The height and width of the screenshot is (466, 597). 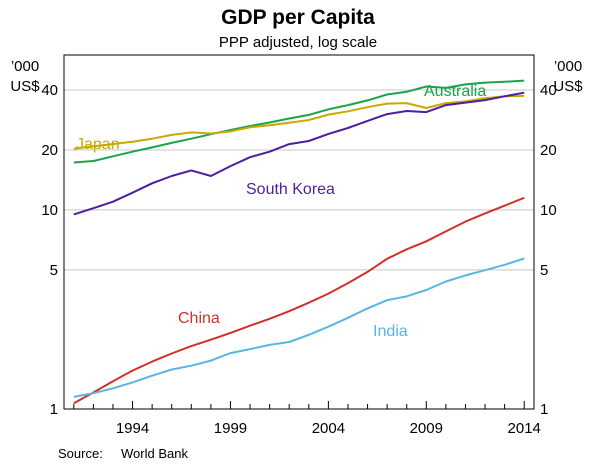 What do you see at coordinates (25, 66) in the screenshot?
I see `left-unit-line-1: ’000` at bounding box center [25, 66].